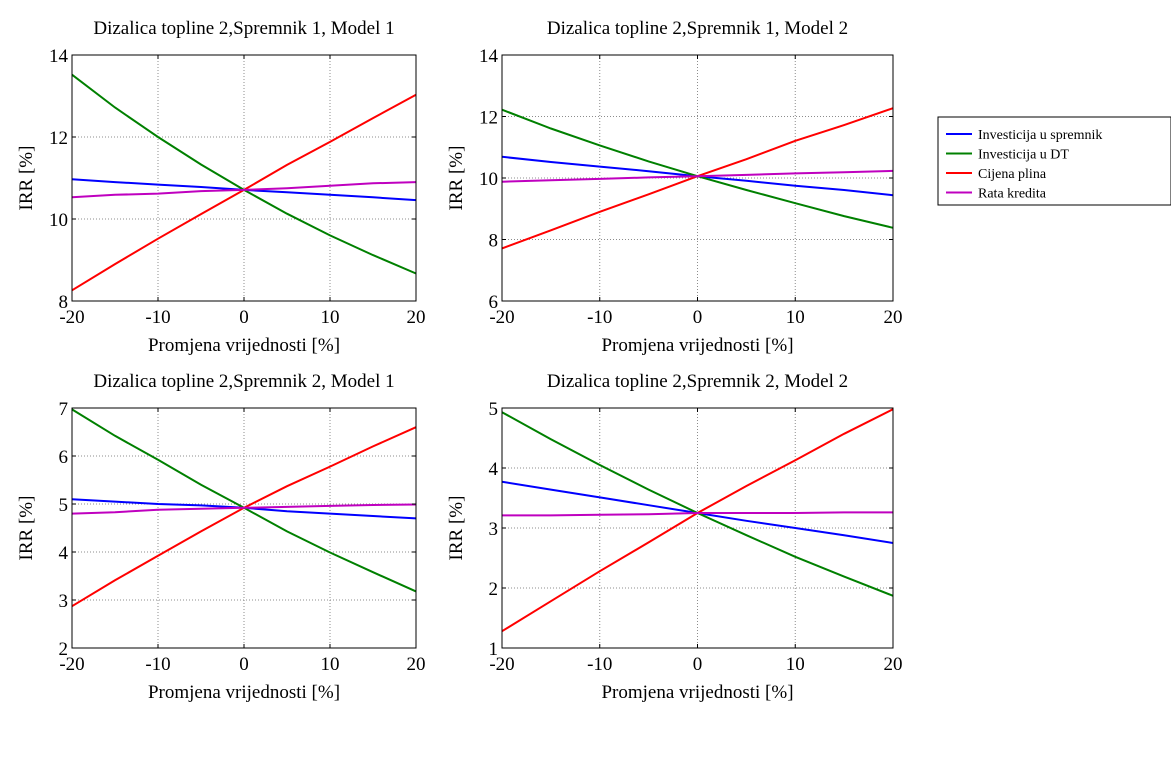 The width and height of the screenshot is (1171, 758). What do you see at coordinates (64, 409) in the screenshot?
I see `y-tick-label: 7` at bounding box center [64, 409].